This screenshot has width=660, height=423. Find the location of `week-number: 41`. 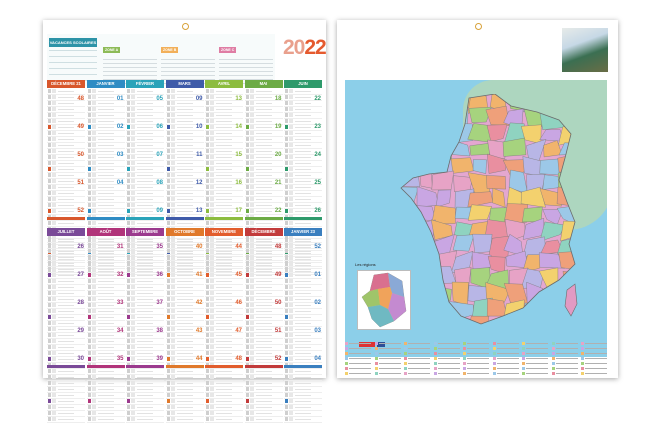

week-number: 41 is located at coordinates (199, 275).